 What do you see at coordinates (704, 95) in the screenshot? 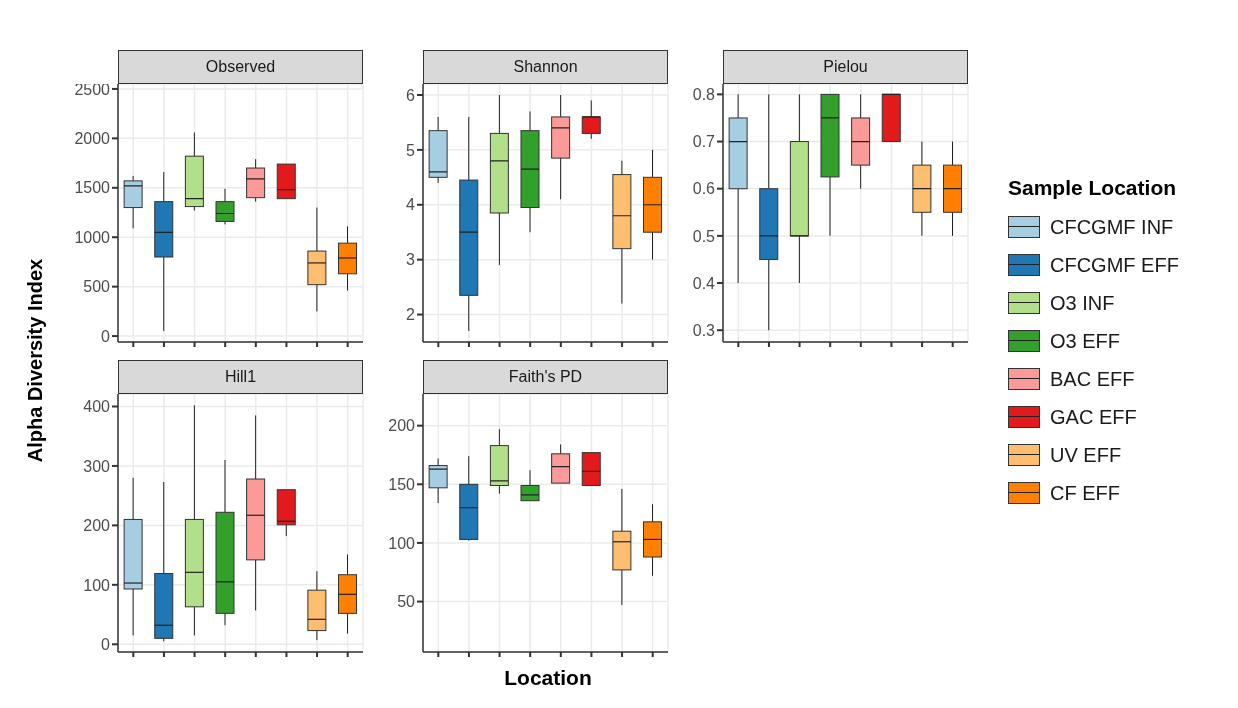
I see `y-tick-label: 0.8` at bounding box center [704, 95].